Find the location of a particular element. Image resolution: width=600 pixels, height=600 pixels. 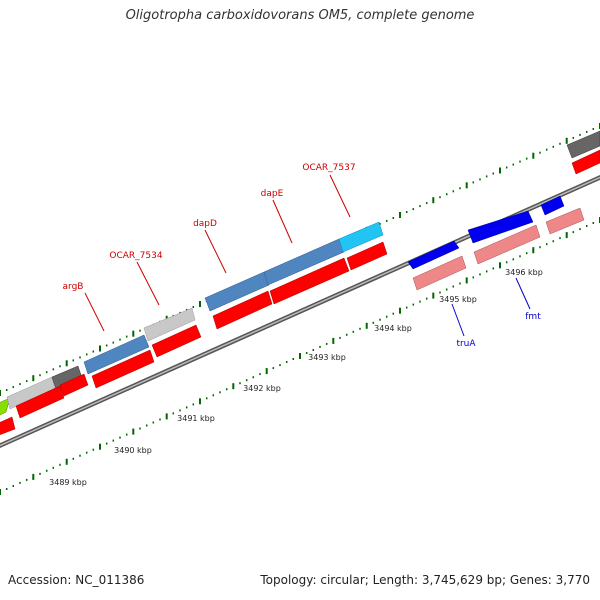

gene-label-ocar-7534: OCAR_7534 is located at coordinates (135, 256).